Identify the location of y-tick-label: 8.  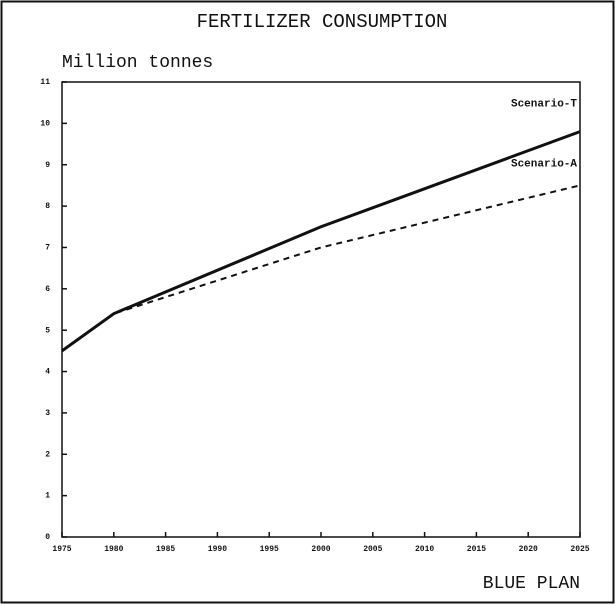
(47, 206).